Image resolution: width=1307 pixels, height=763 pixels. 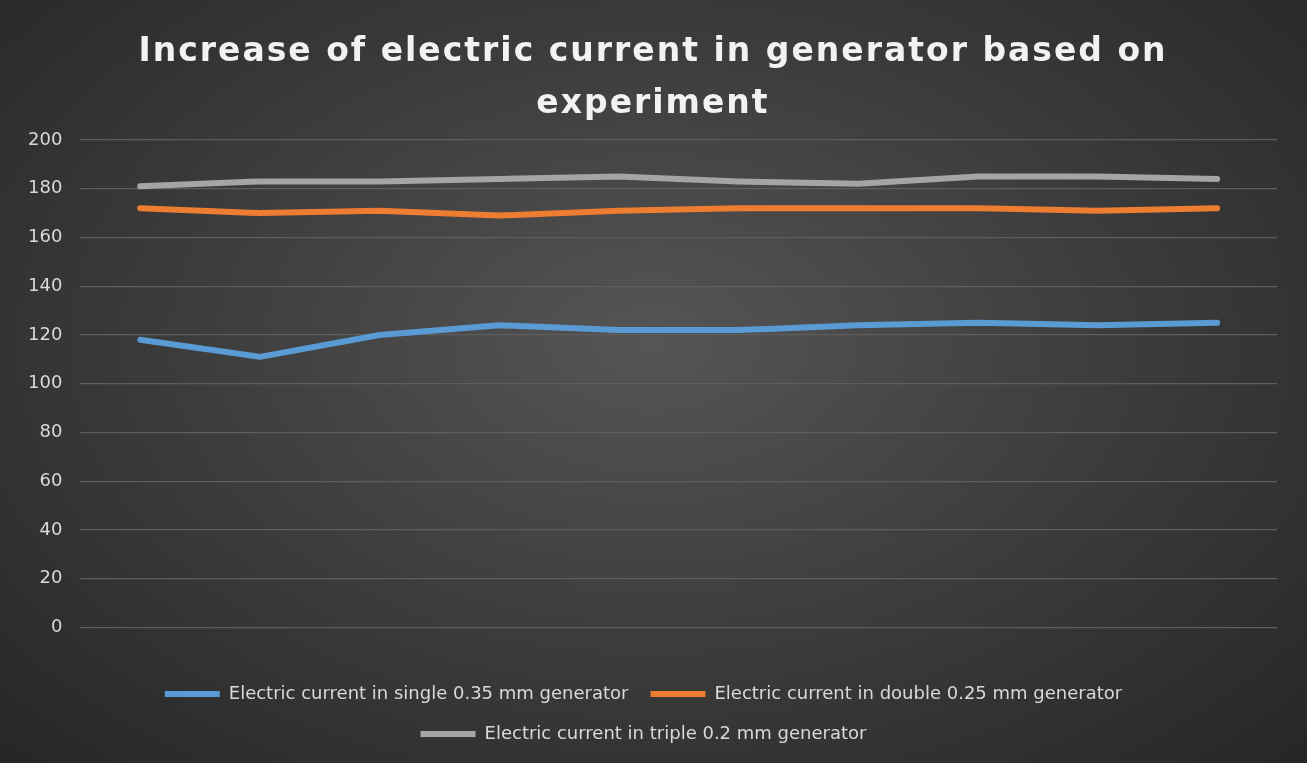 I want to click on y-tick-label: 180, so click(x=45, y=187).